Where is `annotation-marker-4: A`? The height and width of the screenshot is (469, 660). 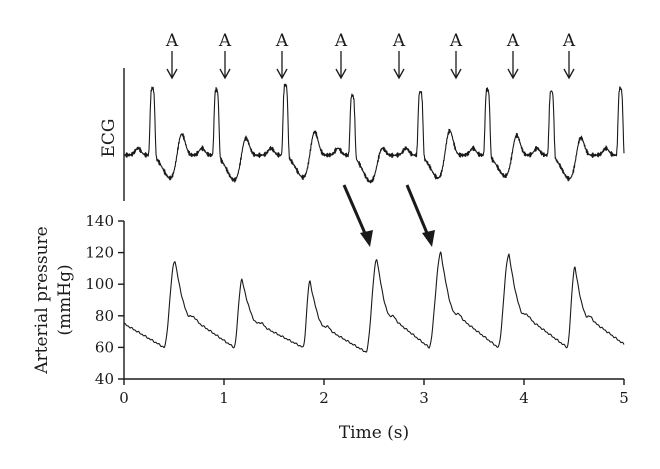
annotation-marker-4: A is located at coordinates (341, 55).